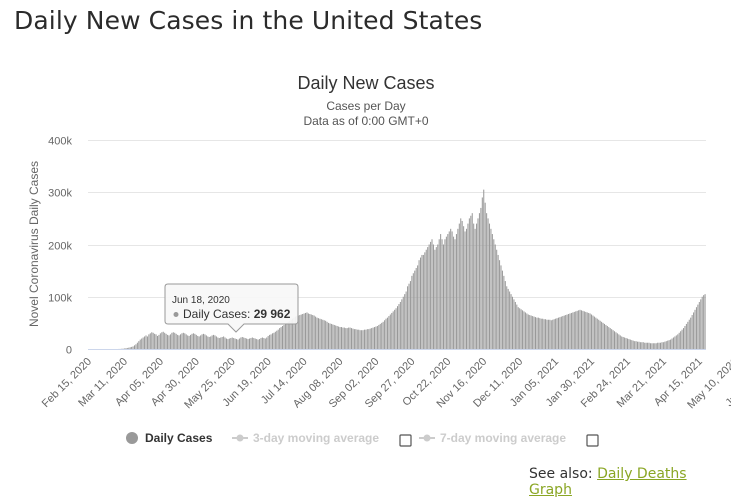 The image size is (731, 498). Describe the element at coordinates (169, 438) in the screenshot. I see `legend-item-daily-cases: Daily Cases` at that location.